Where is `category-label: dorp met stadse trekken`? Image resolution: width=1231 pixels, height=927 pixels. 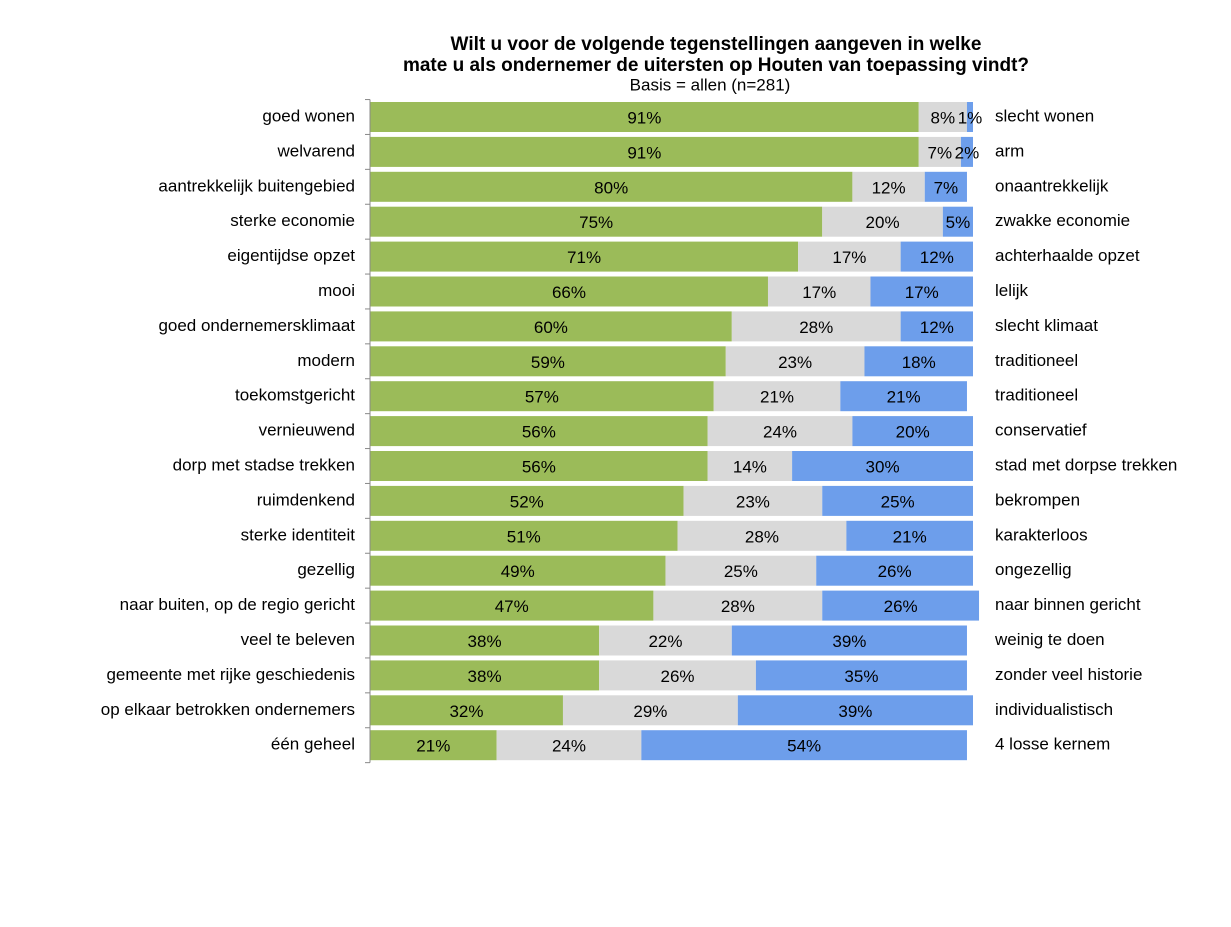 category-label: dorp met stadse trekken is located at coordinates (264, 464).